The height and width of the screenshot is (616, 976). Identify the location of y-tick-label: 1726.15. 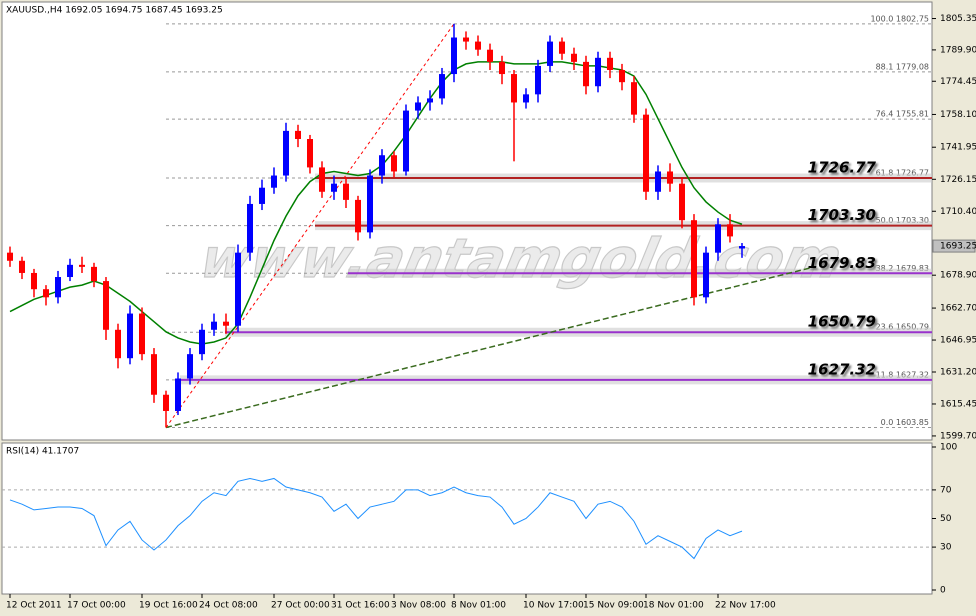
(958, 180).